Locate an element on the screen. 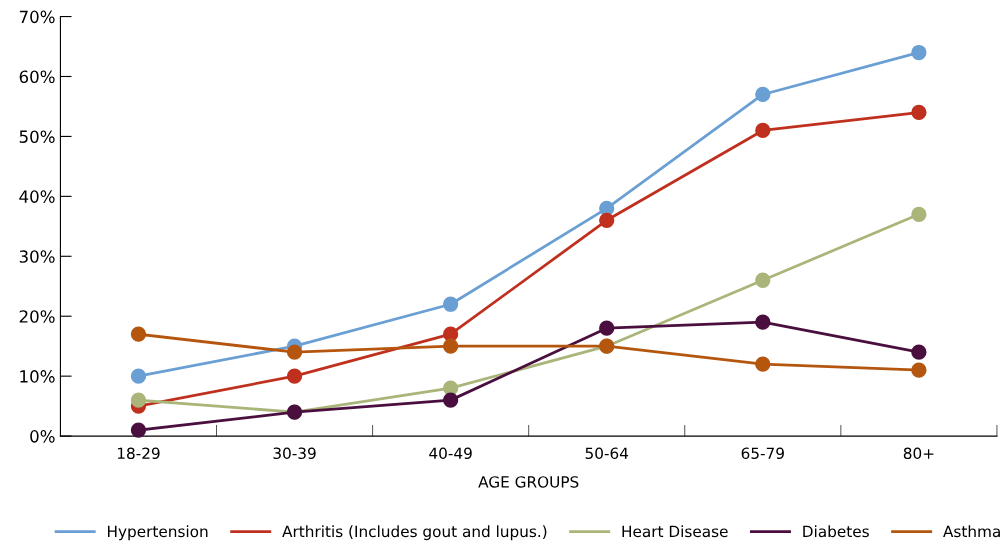 The width and height of the screenshot is (1007, 552). y-tick-label: 70% is located at coordinates (37, 17).